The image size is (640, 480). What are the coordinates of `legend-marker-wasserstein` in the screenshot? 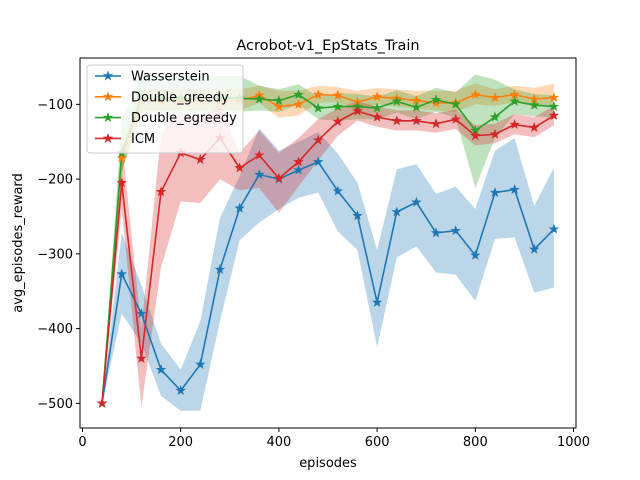 It's located at (108, 75).